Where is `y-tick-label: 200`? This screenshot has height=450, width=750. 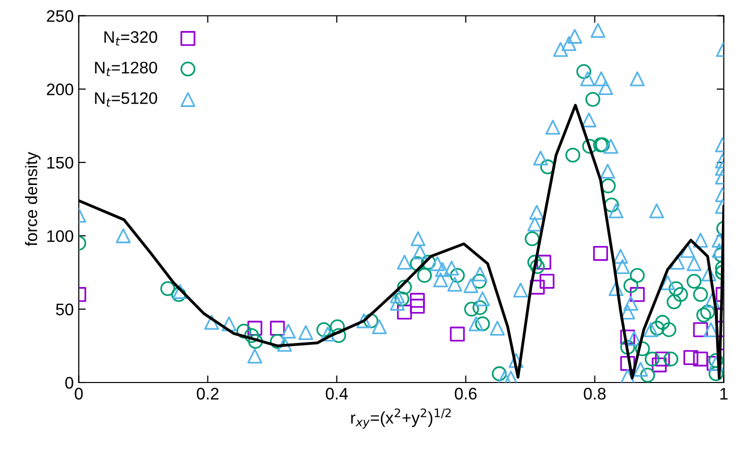 y-tick-label: 200 is located at coordinates (60, 90).